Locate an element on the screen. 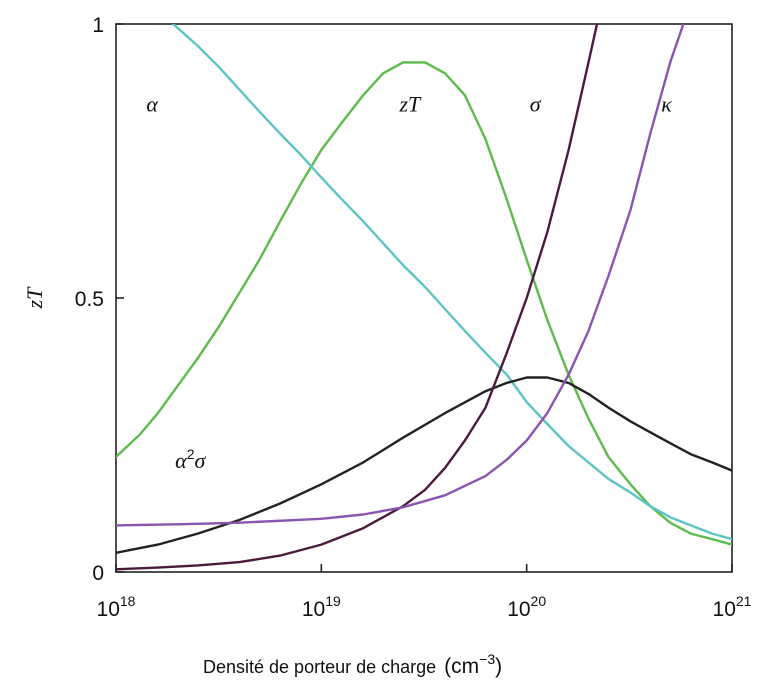 The height and width of the screenshot is (680, 760). x-axis-label: Densité de porteur de charge (cm−3) is located at coordinates (352, 664).